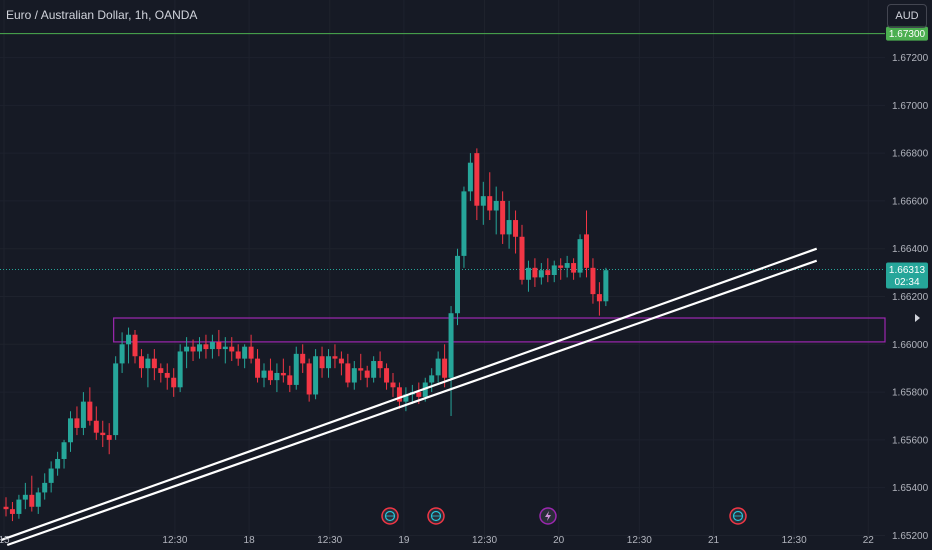  What do you see at coordinates (102, 15) in the screenshot?
I see `chart-title: Euro / Australian Dollar, 1h, OANDA` at bounding box center [102, 15].